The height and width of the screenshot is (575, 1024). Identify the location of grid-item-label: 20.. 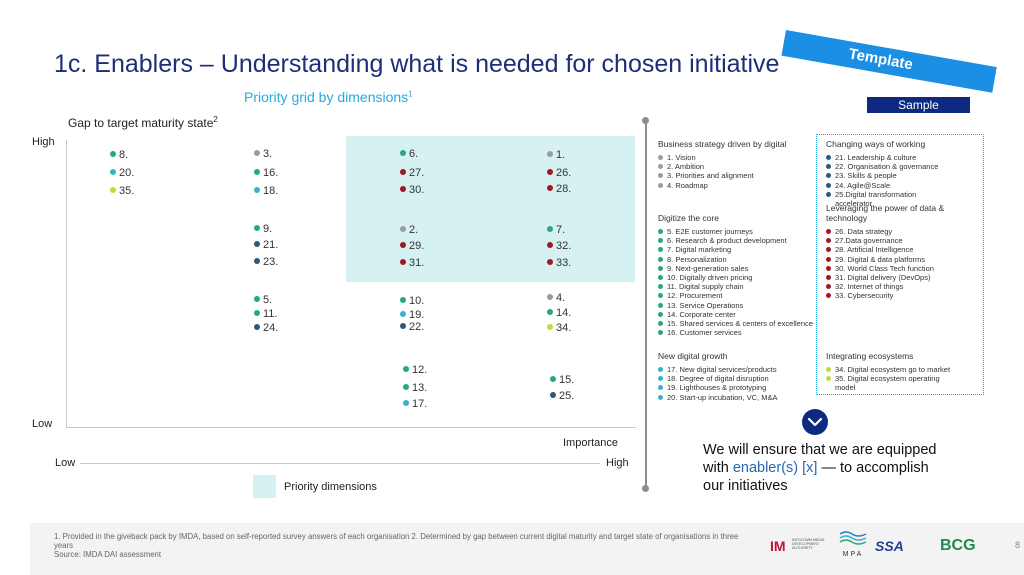
(127, 173).